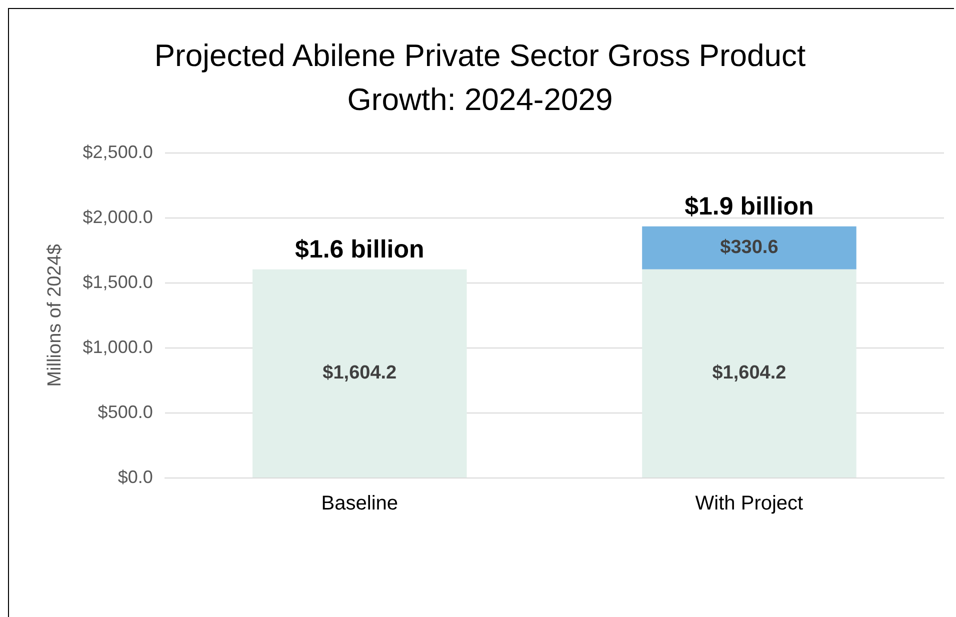 This screenshot has height=617, width=956. What do you see at coordinates (135, 476) in the screenshot?
I see `y-tick-label: $0.0` at bounding box center [135, 476].